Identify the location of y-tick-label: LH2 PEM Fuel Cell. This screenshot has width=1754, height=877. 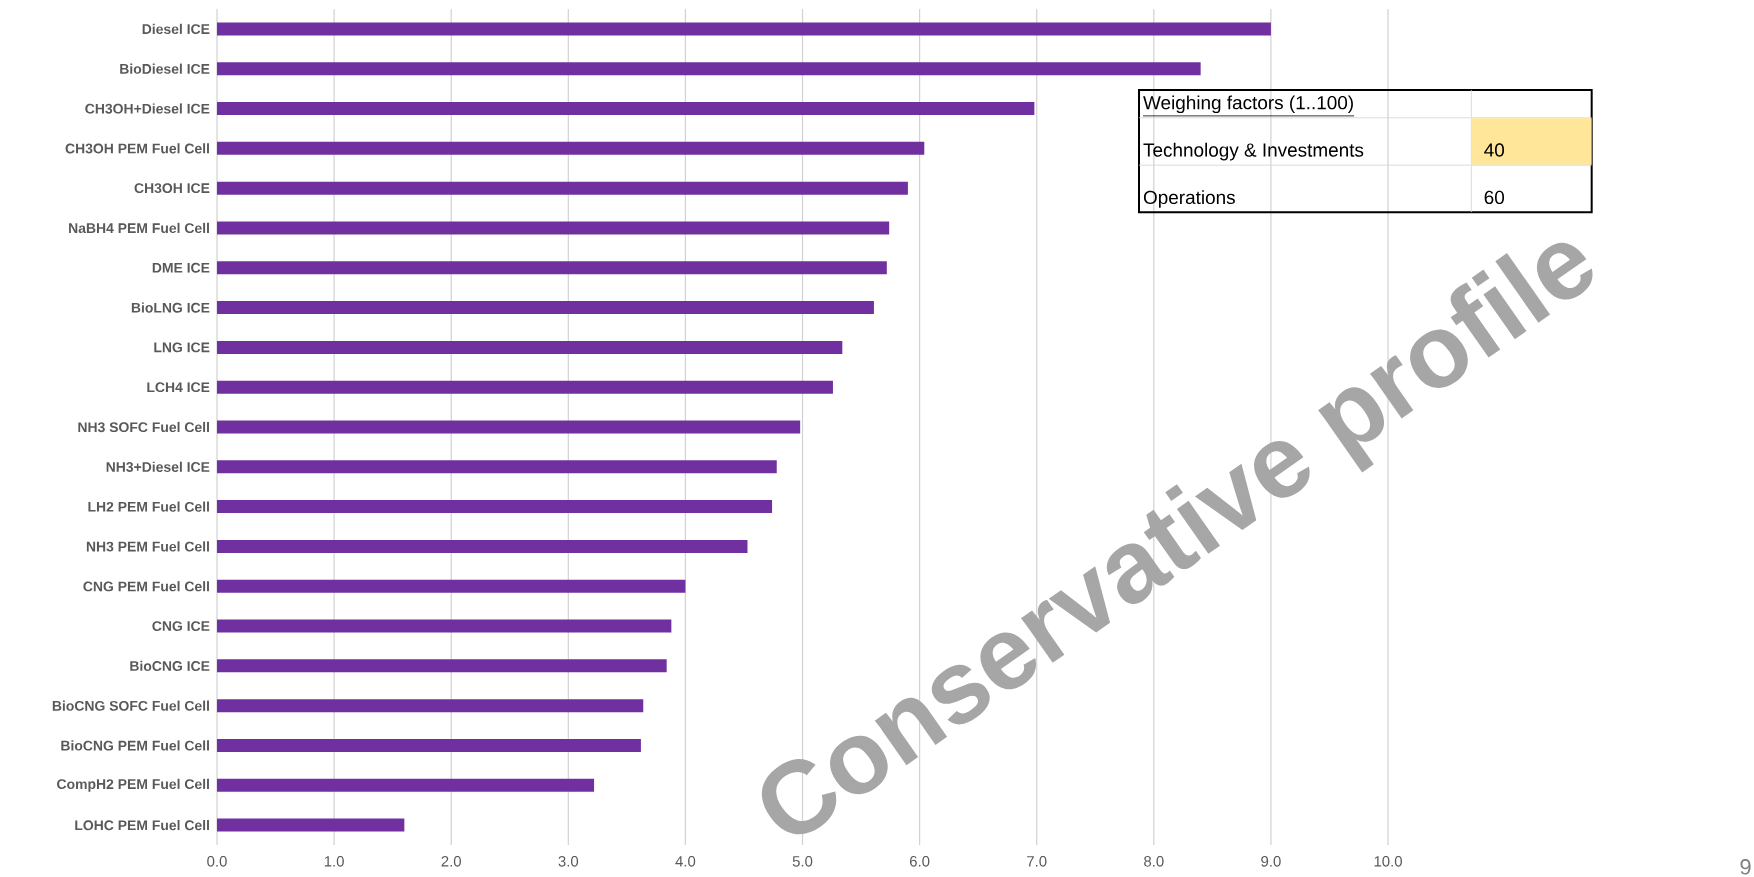
(148, 506).